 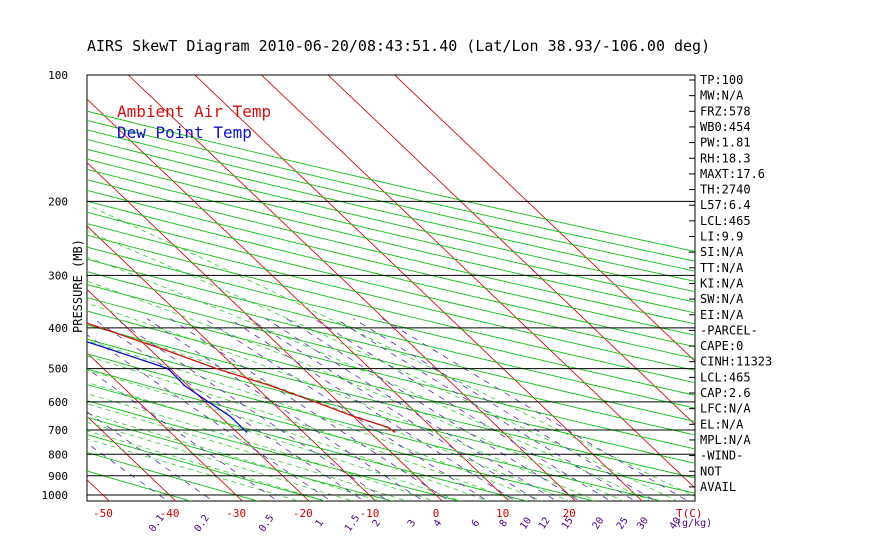 What do you see at coordinates (438, 523) in the screenshot?
I see `mixing-ratio-label: 4` at bounding box center [438, 523].